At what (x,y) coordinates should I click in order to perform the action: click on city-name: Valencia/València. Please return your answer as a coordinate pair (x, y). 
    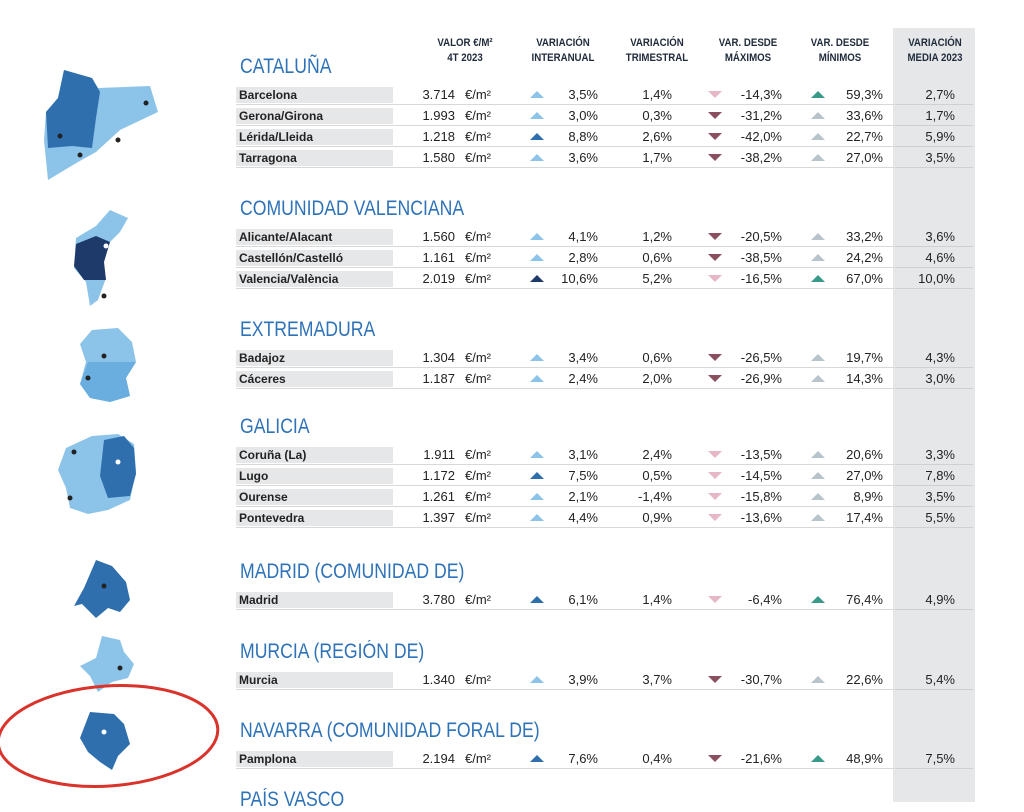
    Looking at the image, I should click on (314, 279).